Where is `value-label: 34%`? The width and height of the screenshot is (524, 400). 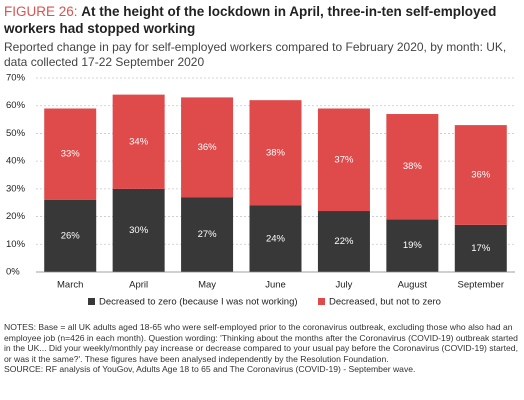 value-label: 34% is located at coordinates (139, 141).